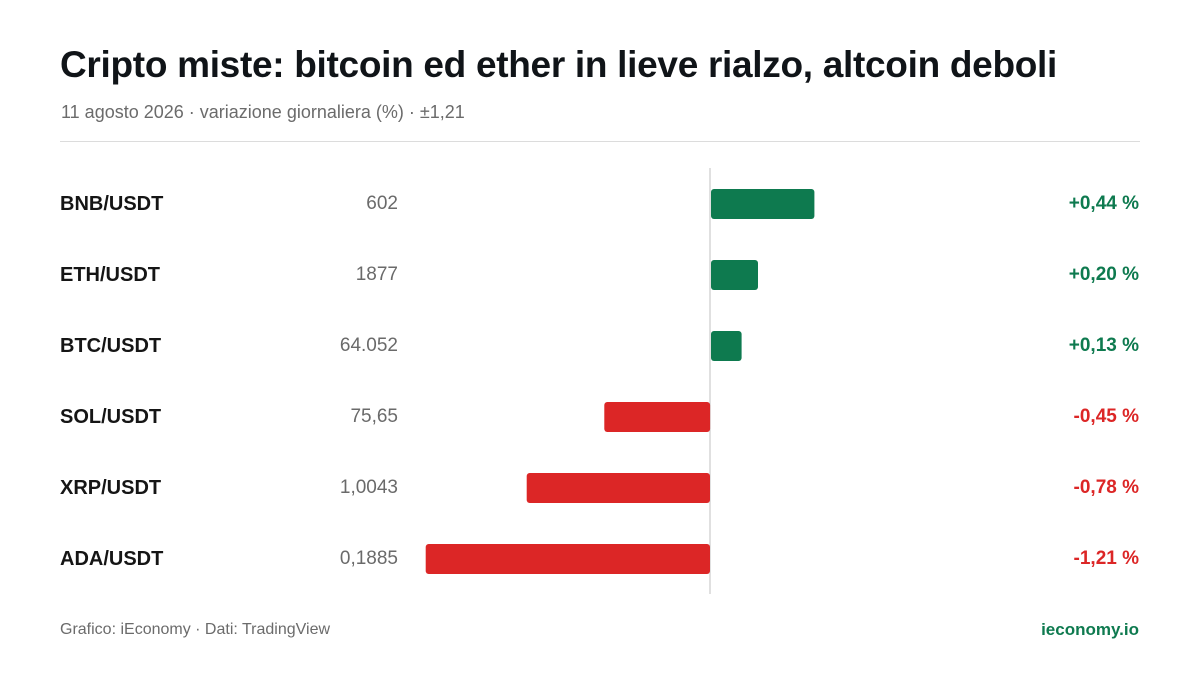 The width and height of the screenshot is (1200, 675). What do you see at coordinates (1090, 629) in the screenshot?
I see `brand-link: ieconomy.io` at bounding box center [1090, 629].